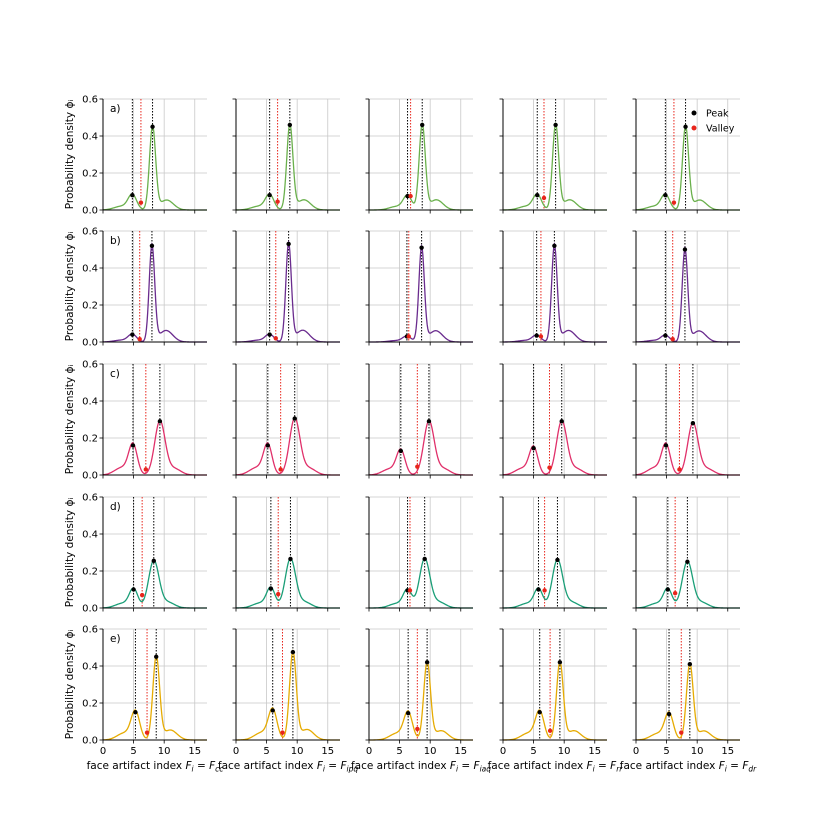 This screenshot has width=830, height=830. I want to click on x-axis-label: face artifact index Fi = Fiaq, so click(421, 767).